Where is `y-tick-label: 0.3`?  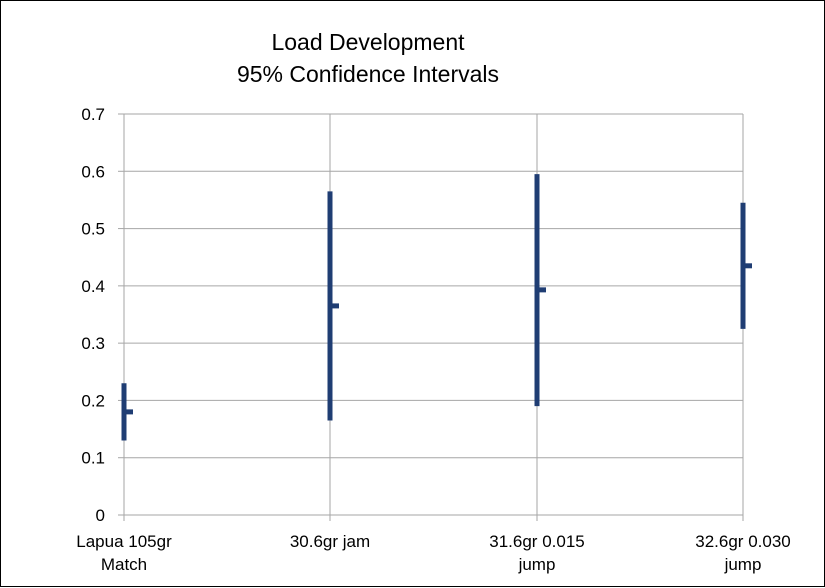
y-tick-label: 0.3 is located at coordinates (93, 343).